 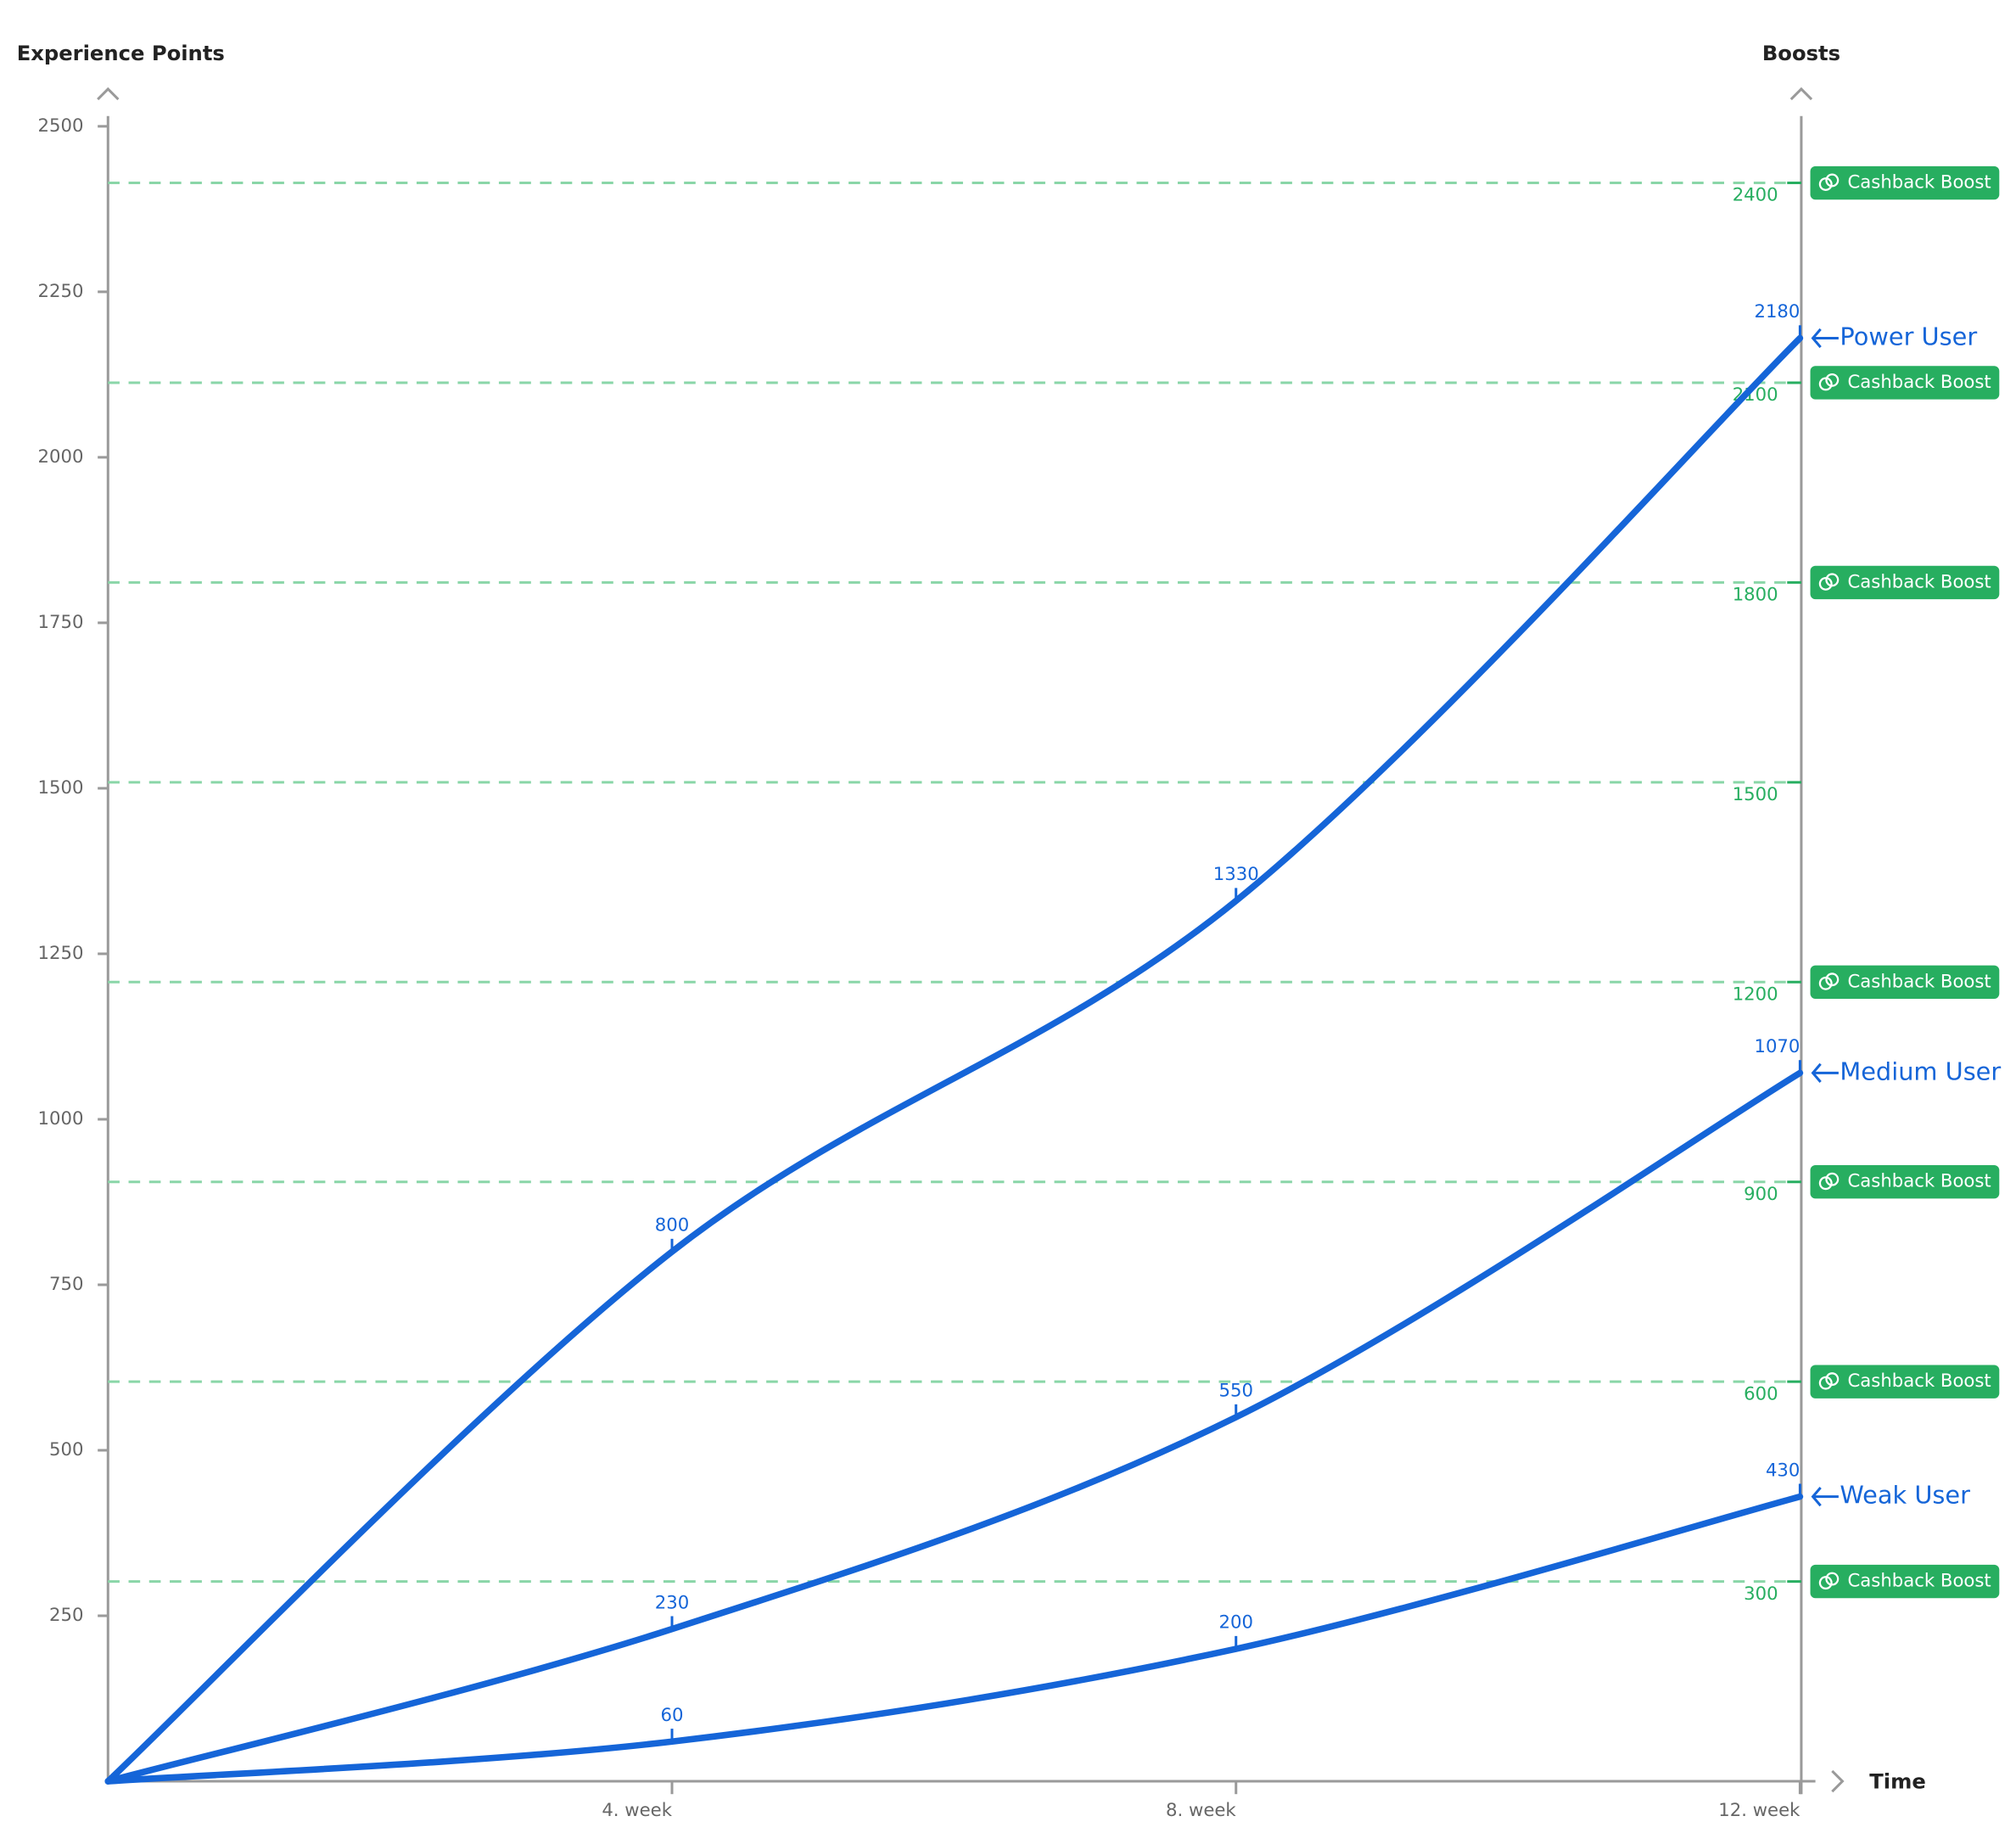 I want to click on y-tick-label: 1250, so click(x=61, y=953).